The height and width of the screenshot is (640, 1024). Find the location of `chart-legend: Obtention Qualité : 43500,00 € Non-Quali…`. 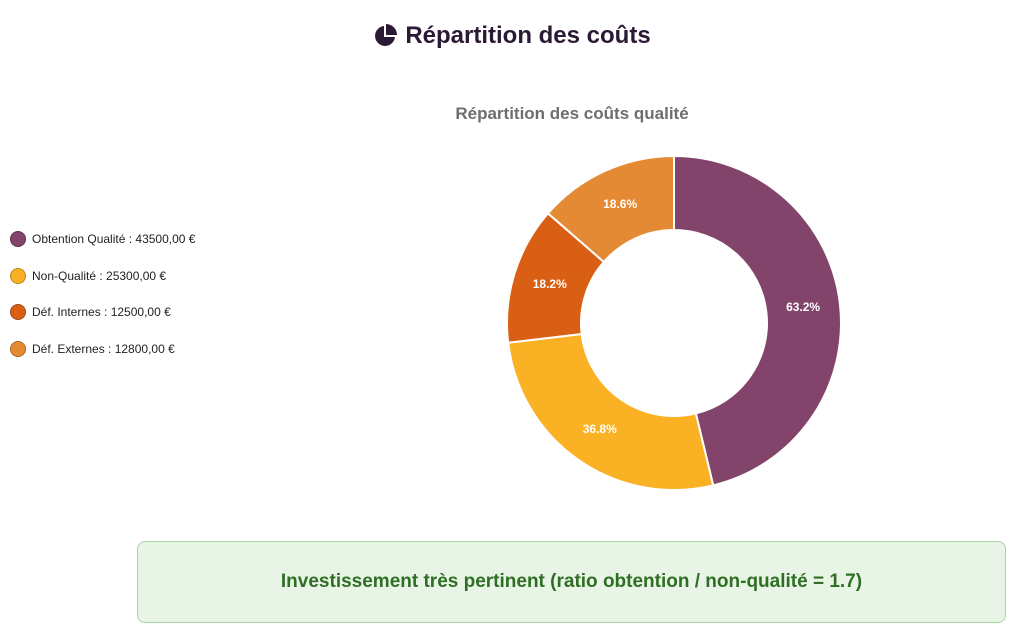

chart-legend: Obtention Qualité : 43500,00 € Non-Quali… is located at coordinates (104, 301).